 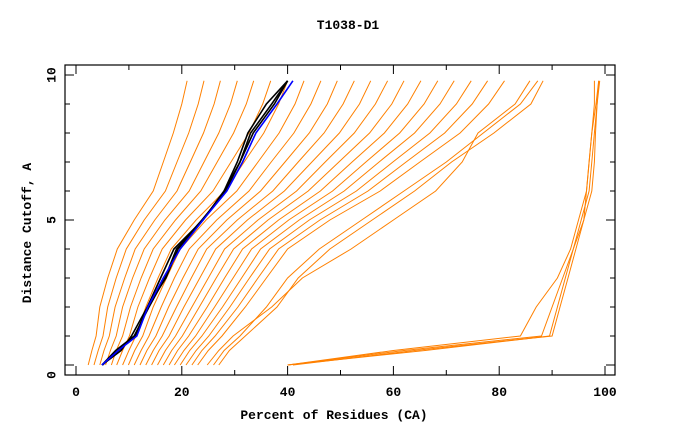 What do you see at coordinates (51, 75) in the screenshot?
I see `y-tick-label: 10` at bounding box center [51, 75].